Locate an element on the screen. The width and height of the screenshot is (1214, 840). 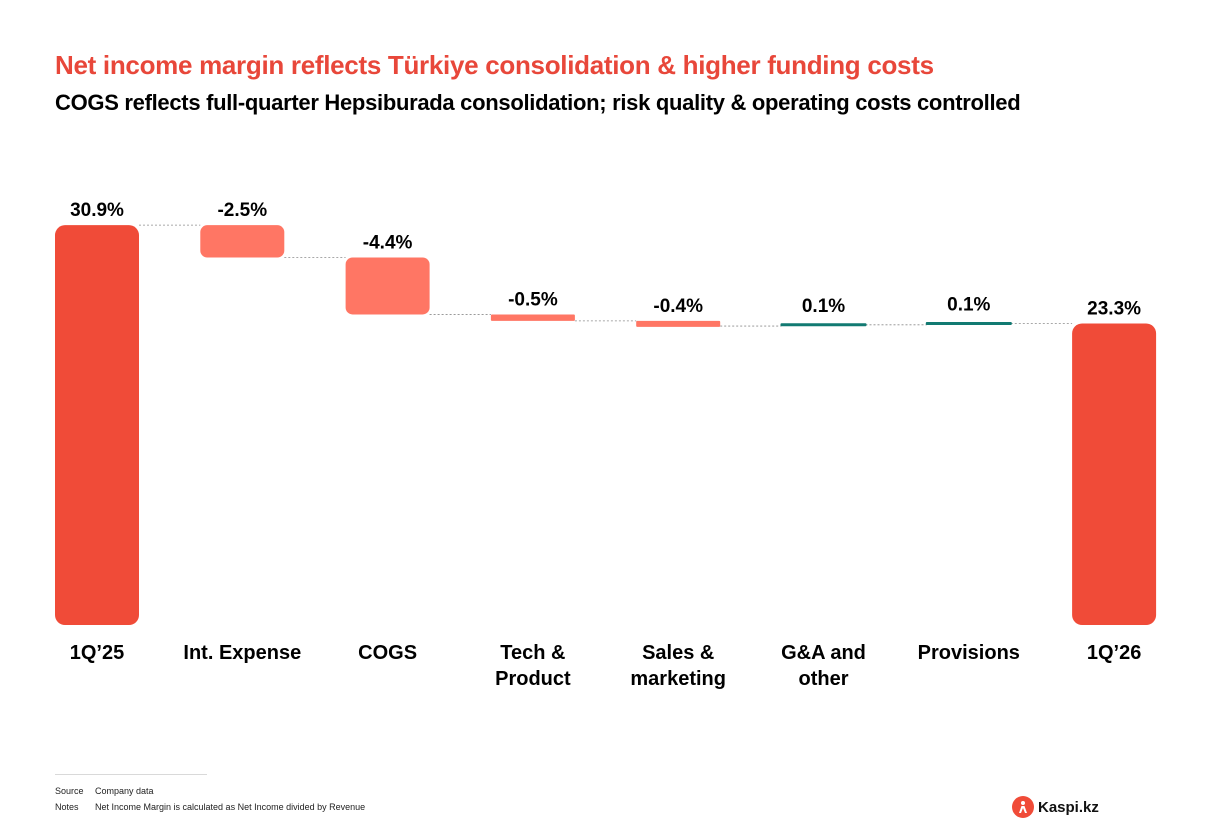
category-label: Sales & is located at coordinates (678, 653).